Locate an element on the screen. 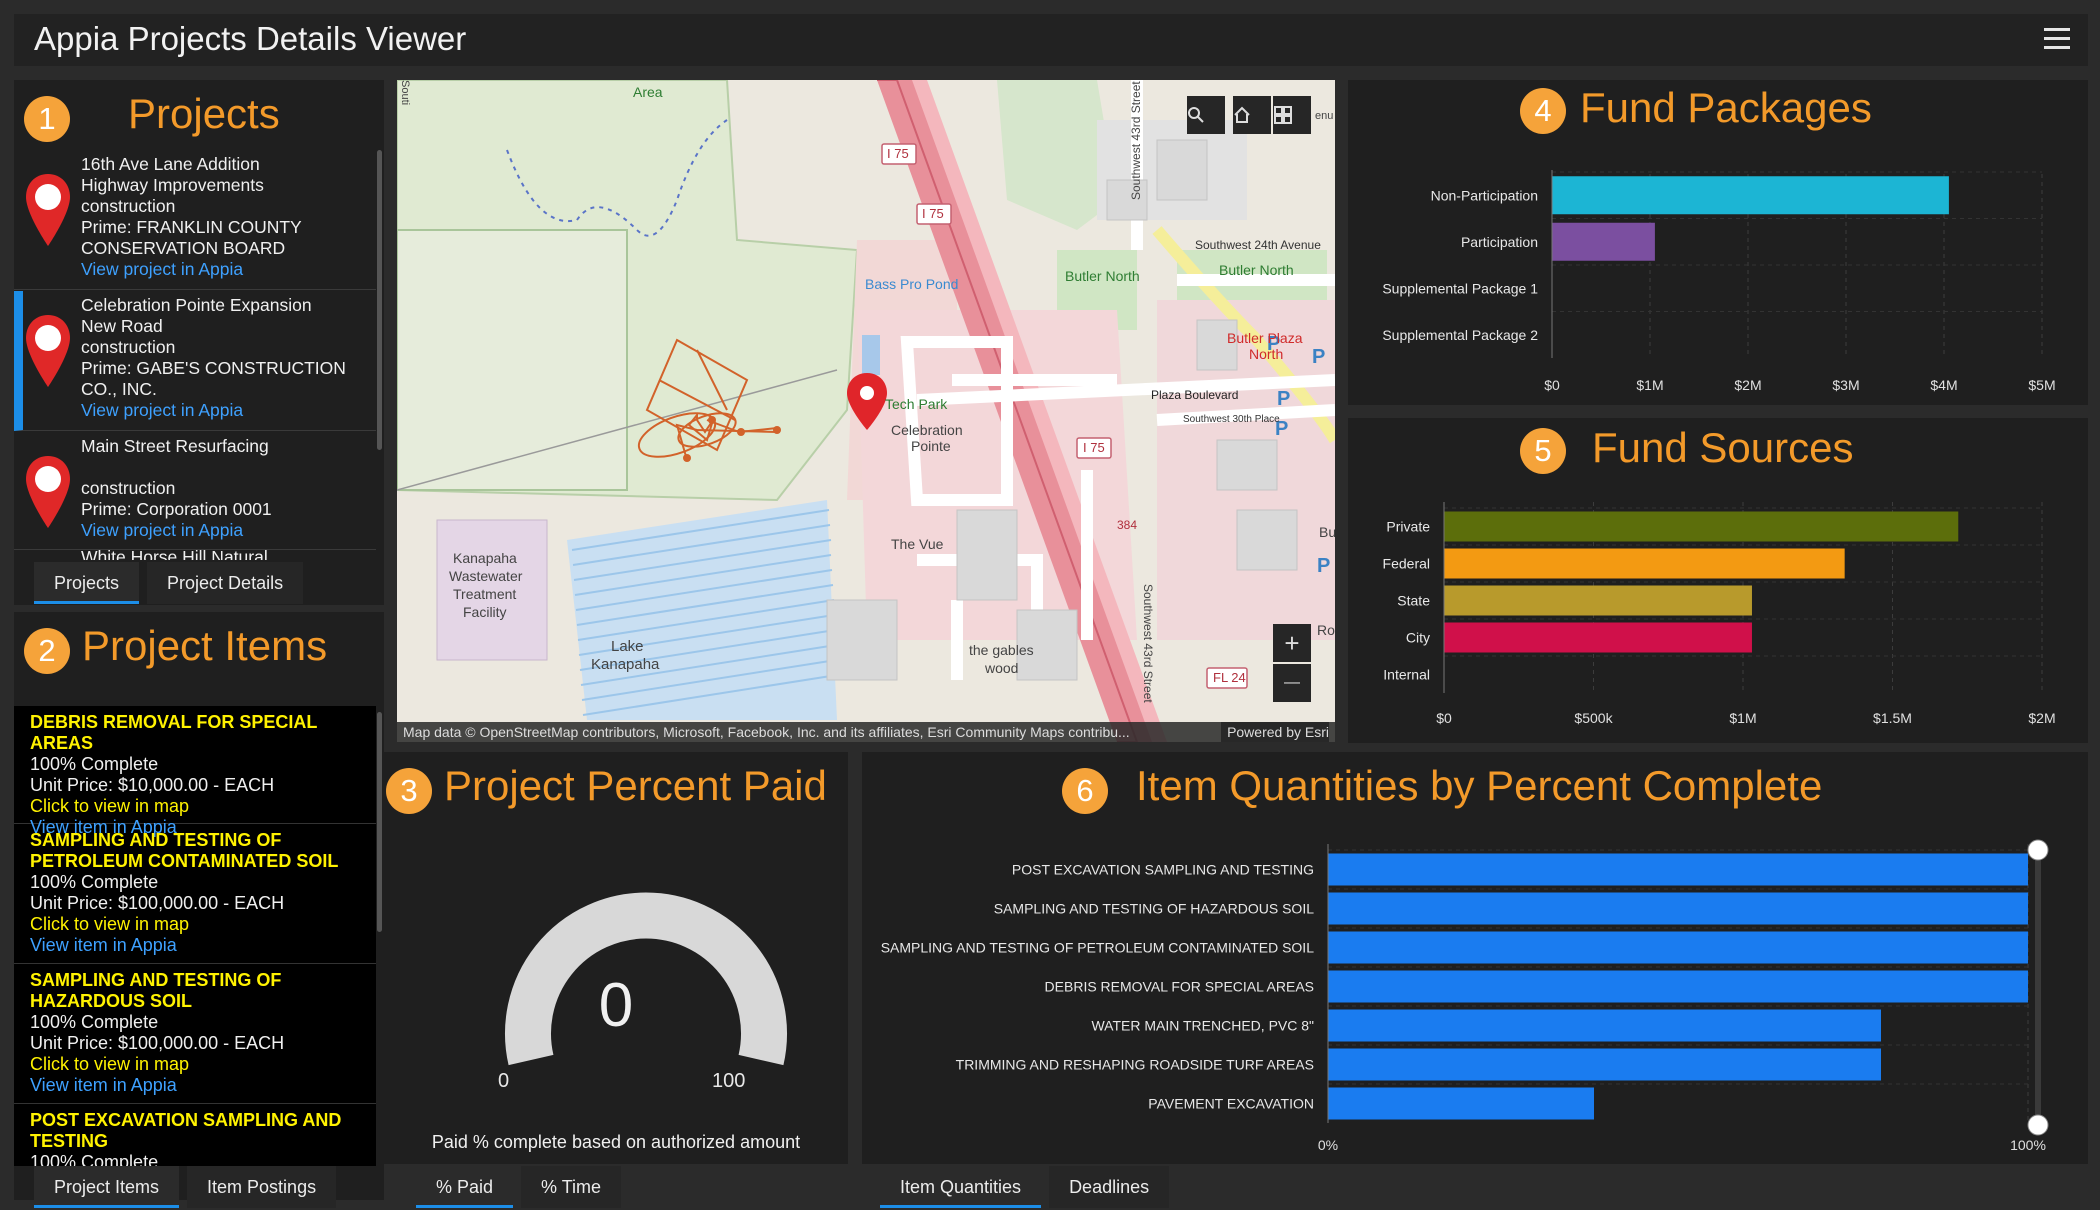 The width and height of the screenshot is (2100, 1210). map-label: Southwest 43rd Street is located at coordinates (1136, 140).